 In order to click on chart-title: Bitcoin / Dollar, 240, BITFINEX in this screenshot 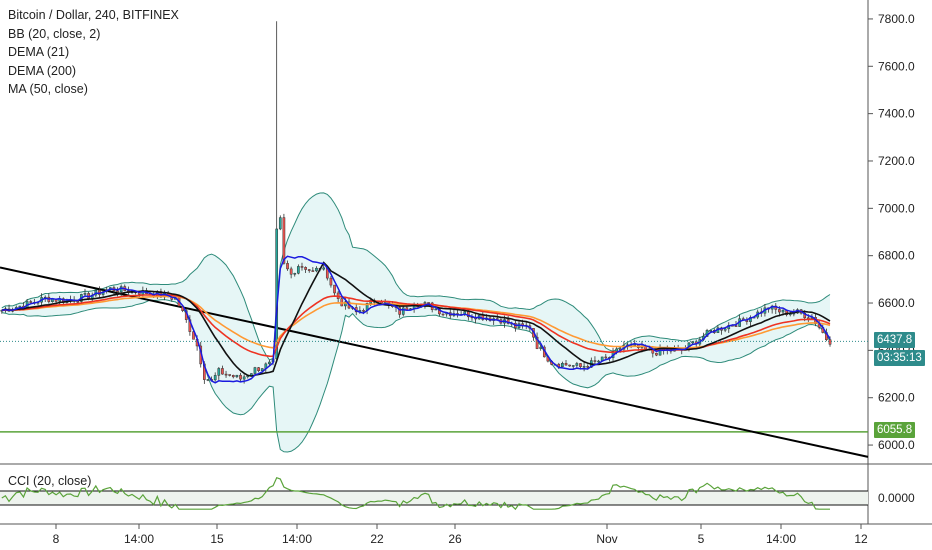, I will do `click(93, 15)`.